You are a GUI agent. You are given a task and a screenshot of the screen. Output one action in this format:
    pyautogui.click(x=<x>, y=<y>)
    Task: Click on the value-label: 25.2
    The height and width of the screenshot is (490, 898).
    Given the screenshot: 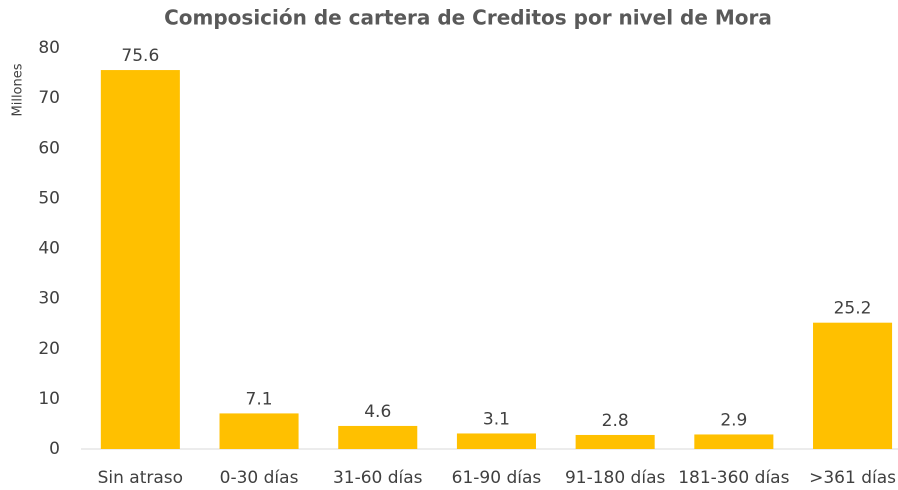 What is the action you would take?
    pyautogui.click(x=853, y=309)
    